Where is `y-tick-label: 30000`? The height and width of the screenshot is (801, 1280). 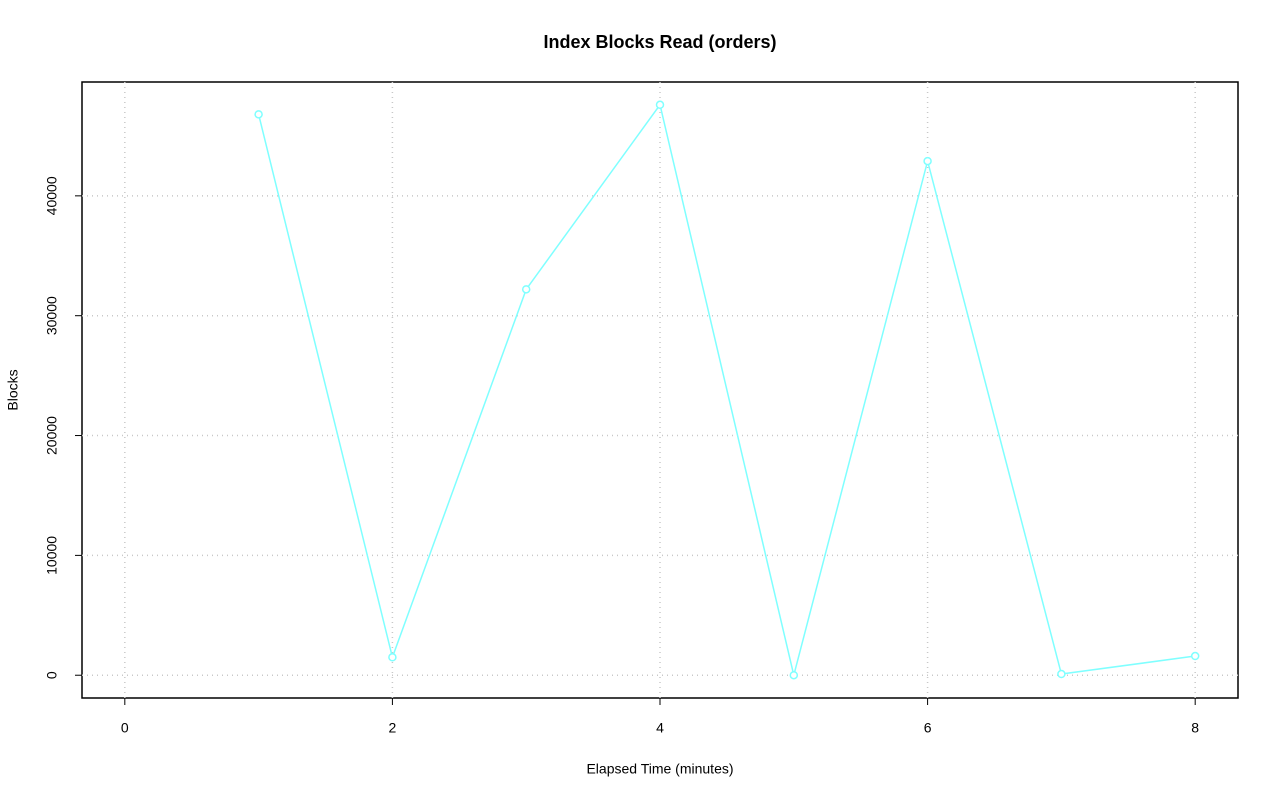 y-tick-label: 30000 is located at coordinates (52, 315).